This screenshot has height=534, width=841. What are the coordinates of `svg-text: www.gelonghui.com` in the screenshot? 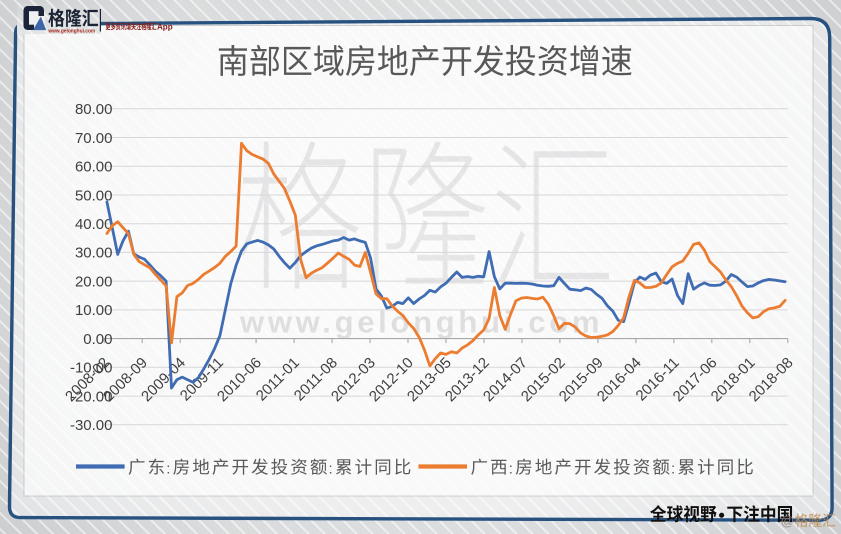 It's located at (71, 31).